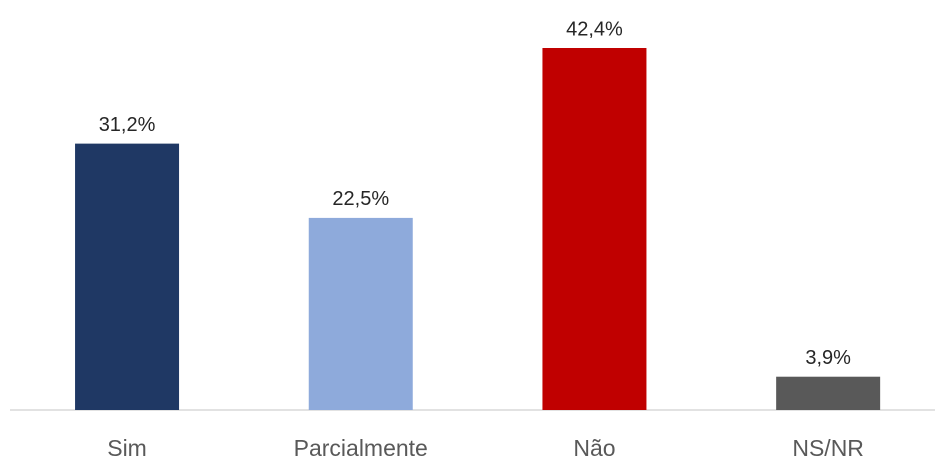 The image size is (935, 463). Describe the element at coordinates (828, 448) in the screenshot. I see `x-tick-label: NS/NR` at that location.